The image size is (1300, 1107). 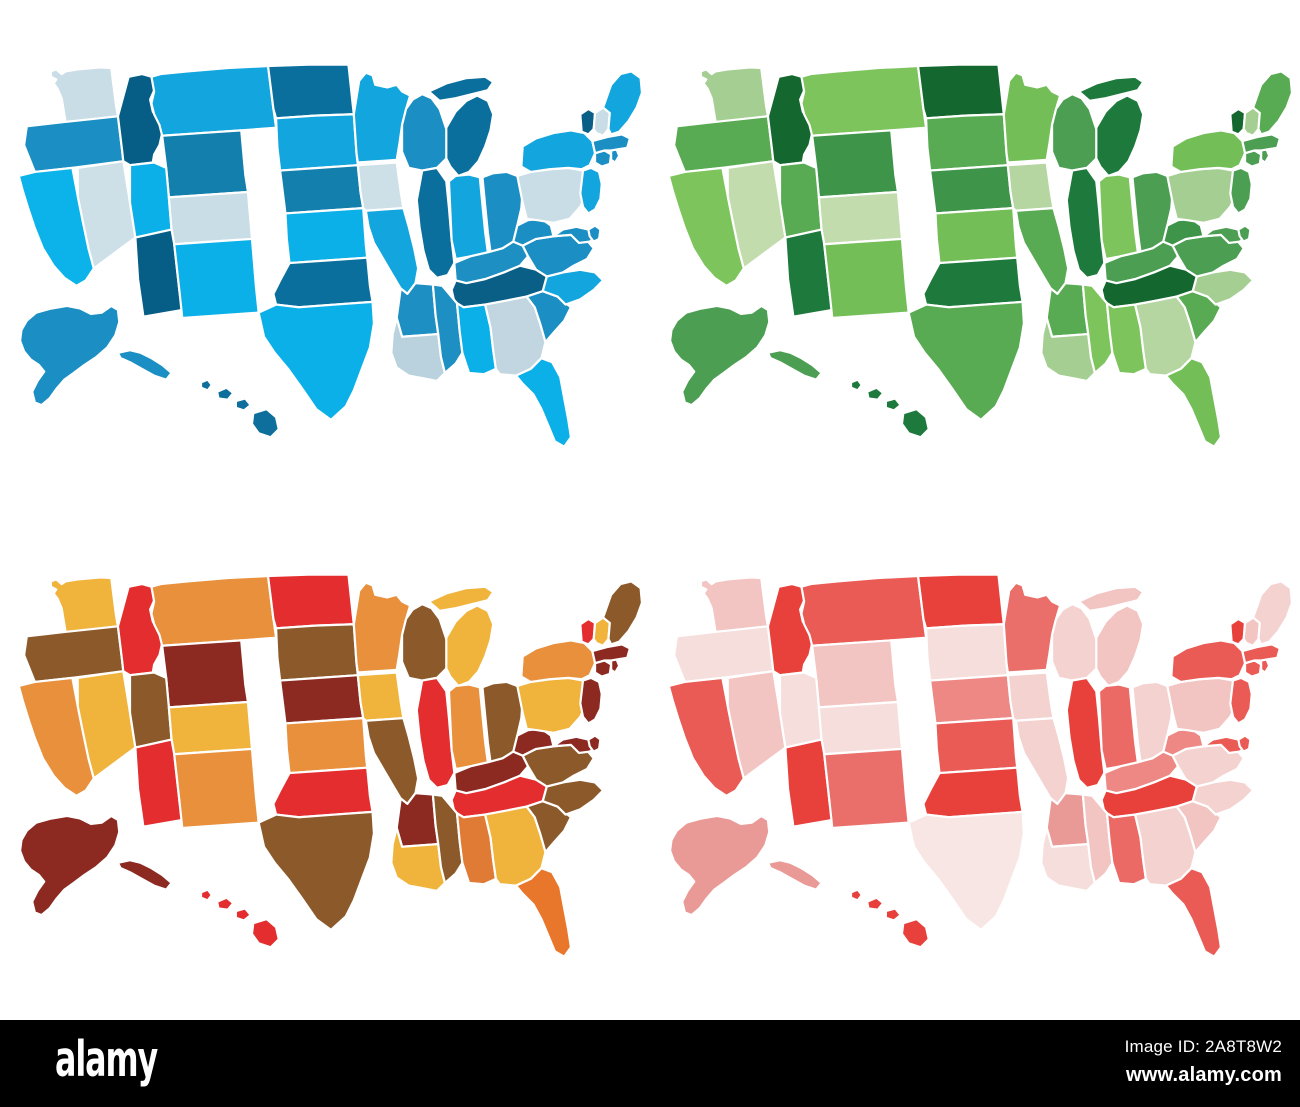 I want to click on state-ga: Georgia, so click(x=1165, y=336).